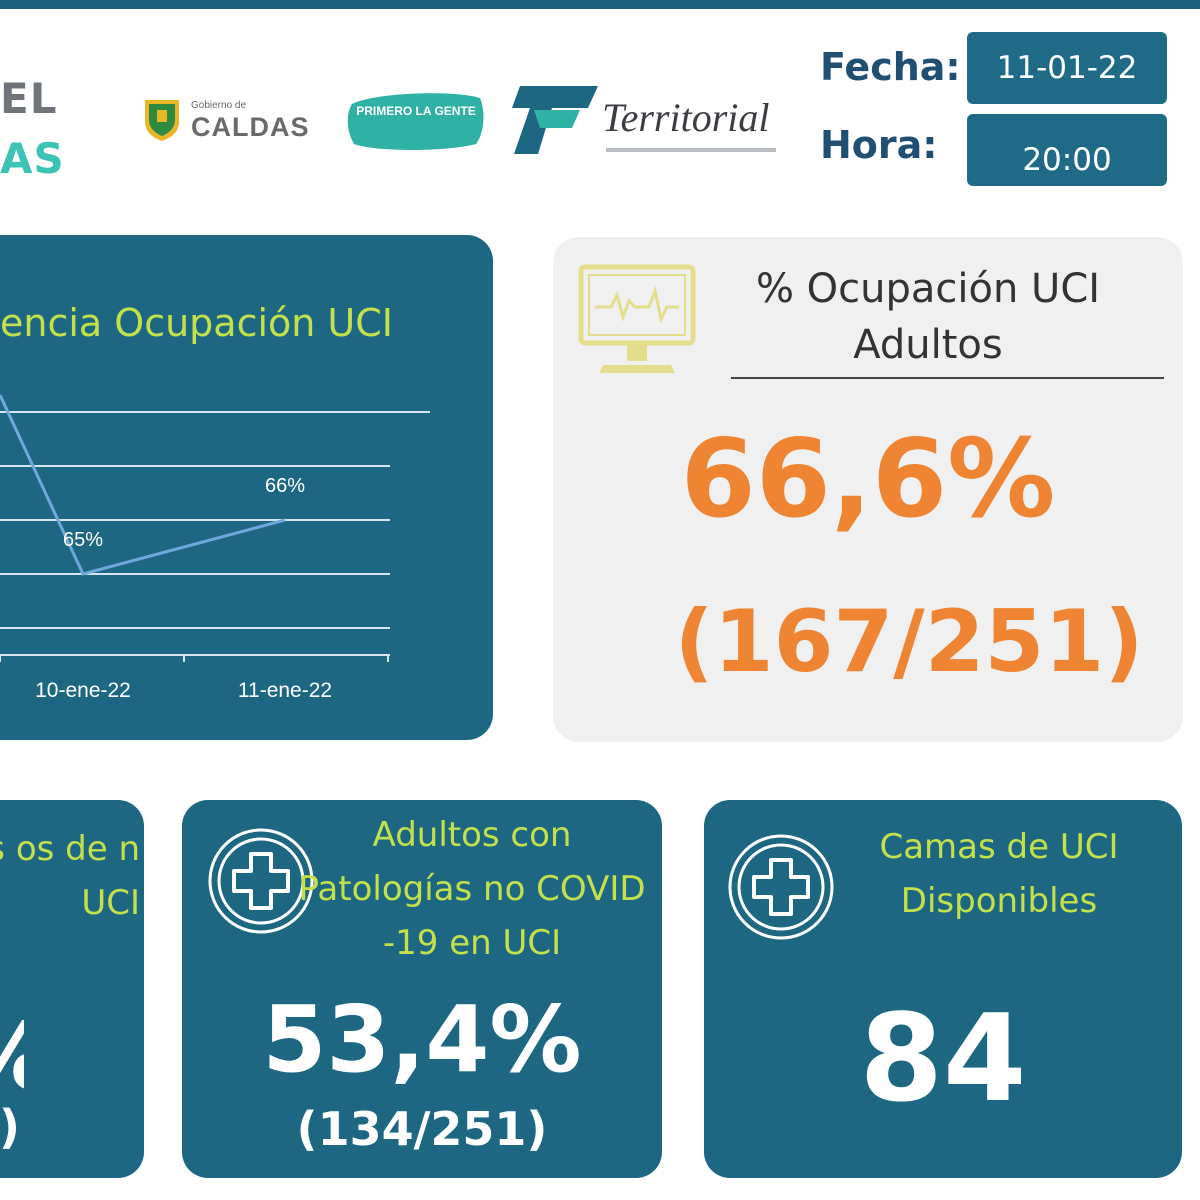 Image resolution: width=1200 pixels, height=1200 pixels. I want to click on x-tick-label: 11-ene-22, so click(285, 690).